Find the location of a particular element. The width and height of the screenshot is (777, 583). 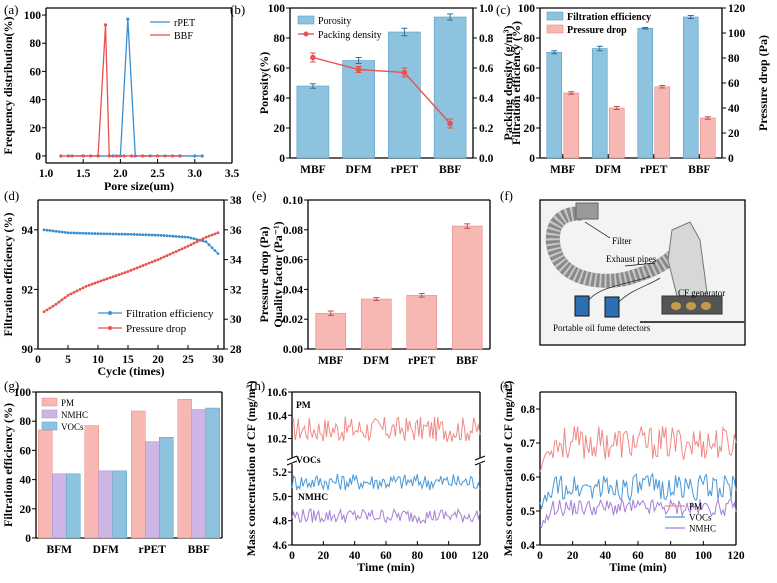

legend-label-packing: Packing density is located at coordinates (350, 35).